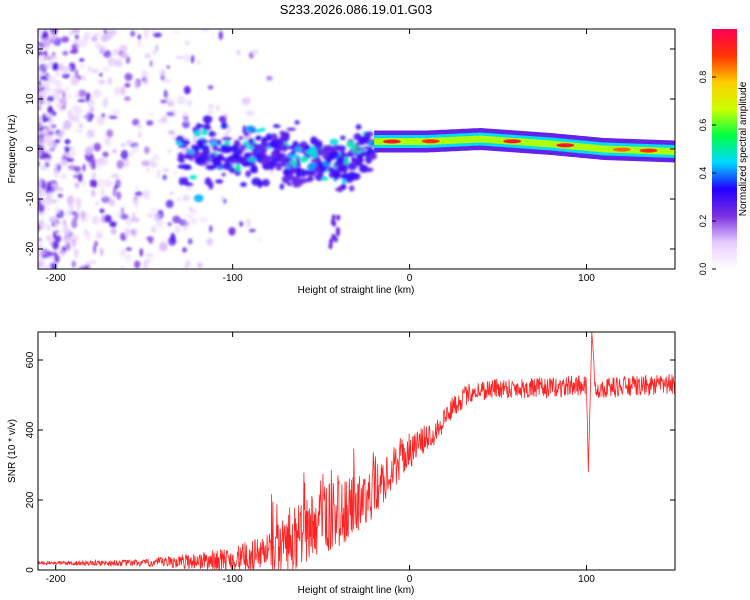  I want to click on spectrogram-x-label: Height of straight line (km), so click(356, 290).